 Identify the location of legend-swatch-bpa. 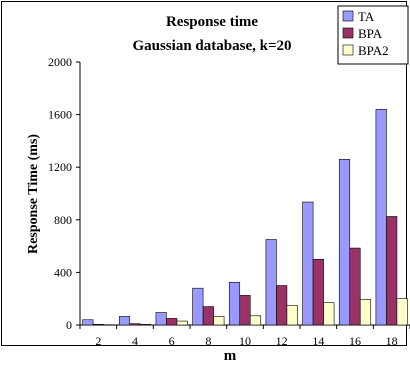
(348, 33).